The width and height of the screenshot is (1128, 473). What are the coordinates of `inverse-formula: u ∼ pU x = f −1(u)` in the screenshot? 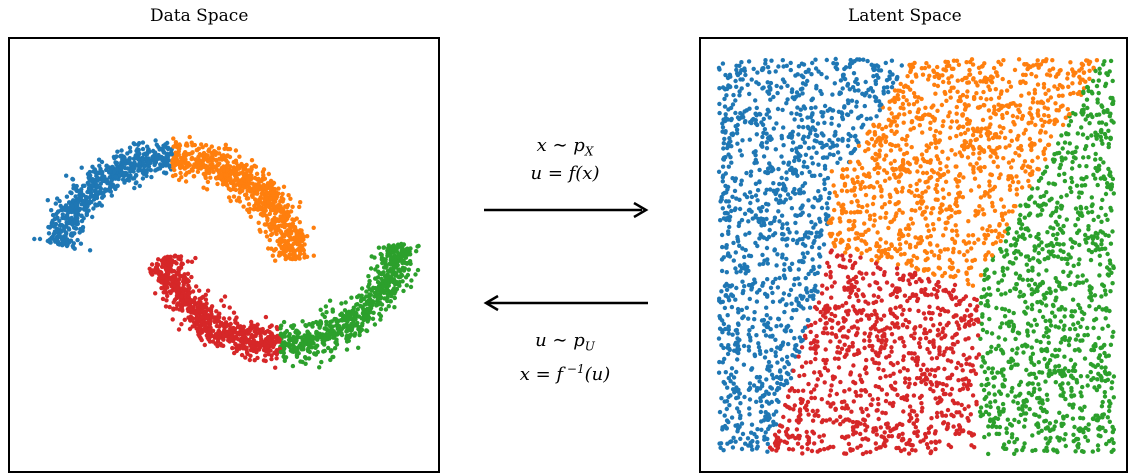 It's located at (565, 358).